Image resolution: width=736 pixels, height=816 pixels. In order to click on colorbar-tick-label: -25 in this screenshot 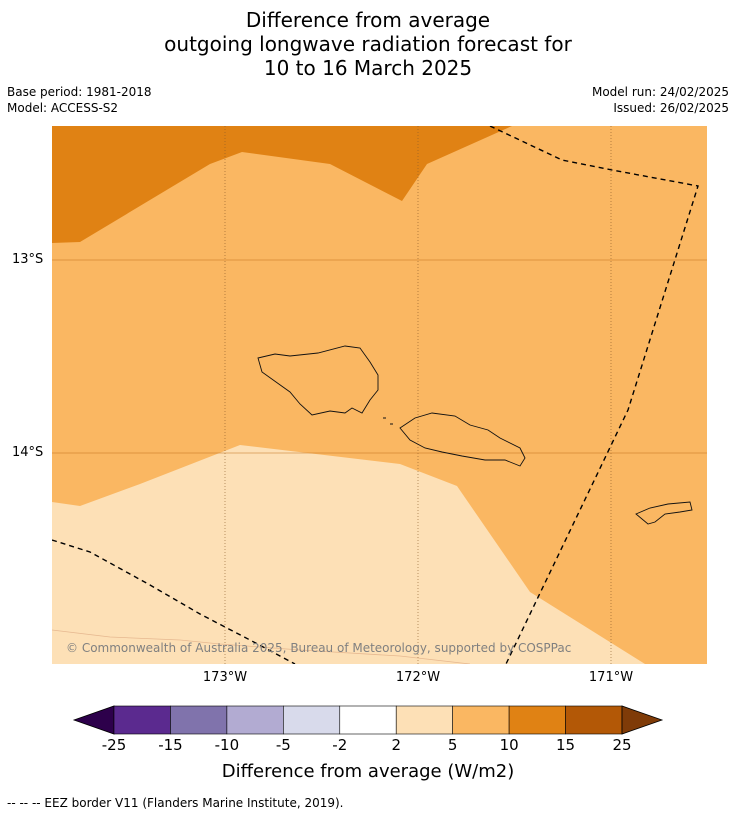, I will do `click(114, 745)`.